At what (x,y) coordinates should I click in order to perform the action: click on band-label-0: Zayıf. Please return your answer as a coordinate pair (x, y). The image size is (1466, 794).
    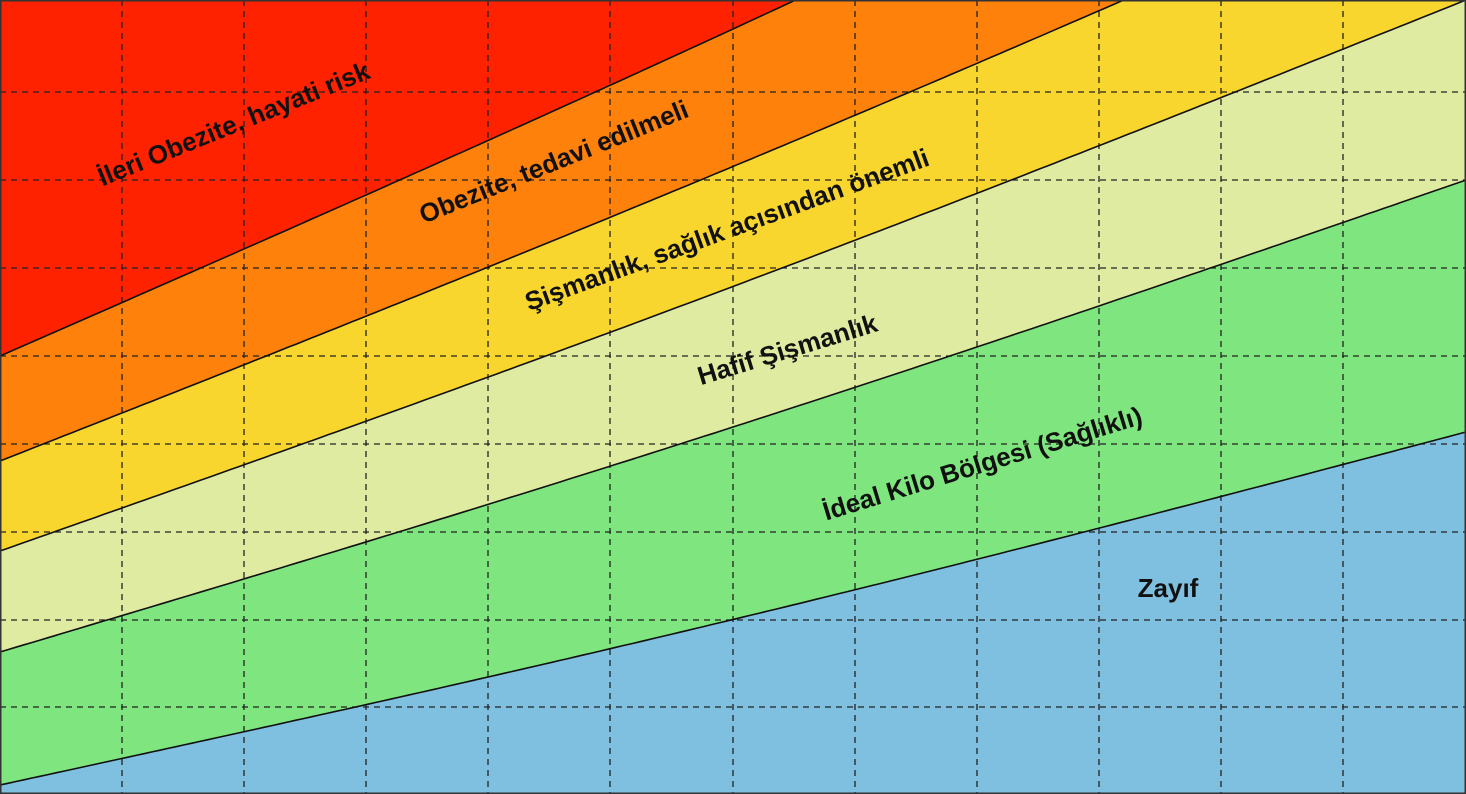
    Looking at the image, I should click on (1168, 588).